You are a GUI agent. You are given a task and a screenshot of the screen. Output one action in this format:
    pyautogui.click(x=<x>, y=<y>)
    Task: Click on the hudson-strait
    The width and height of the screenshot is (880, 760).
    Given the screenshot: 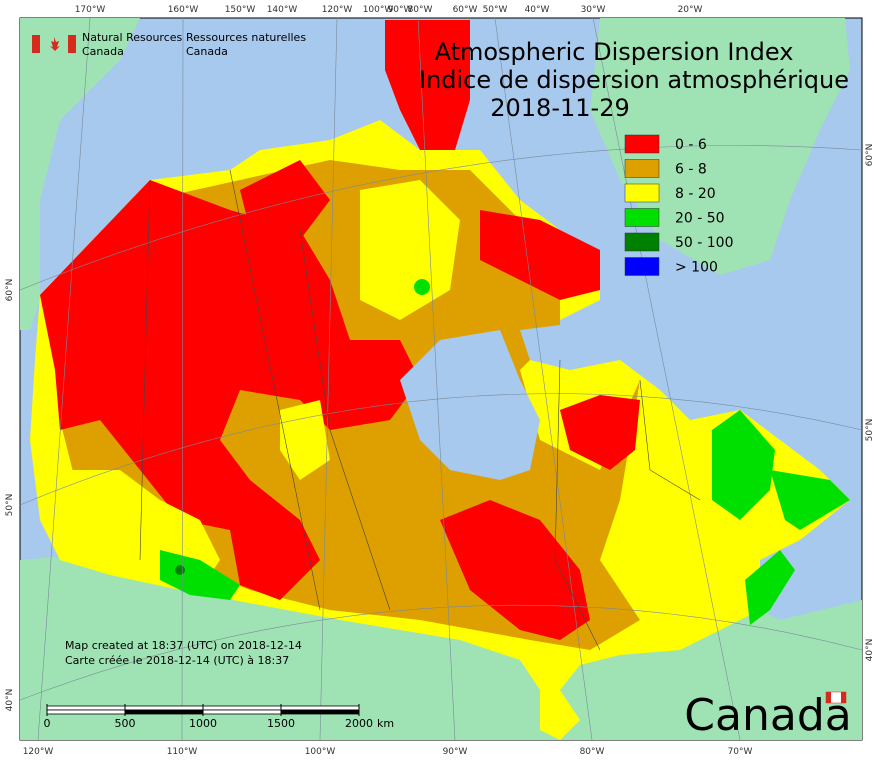 What is the action you would take?
    pyautogui.click(x=570, y=345)
    